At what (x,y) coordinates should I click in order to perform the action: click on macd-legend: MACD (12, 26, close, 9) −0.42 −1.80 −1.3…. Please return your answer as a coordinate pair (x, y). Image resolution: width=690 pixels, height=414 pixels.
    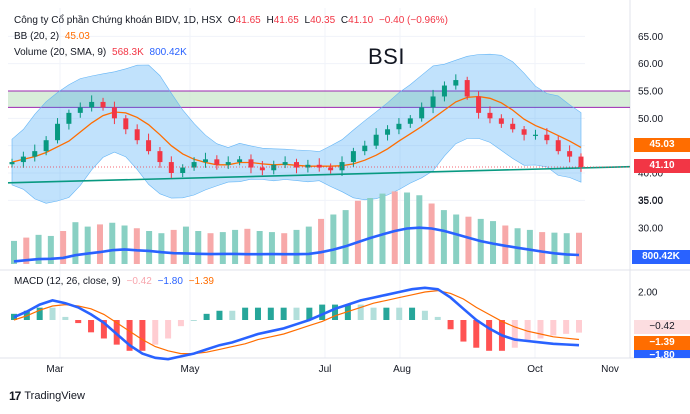
    Looking at the image, I should click on (115, 281).